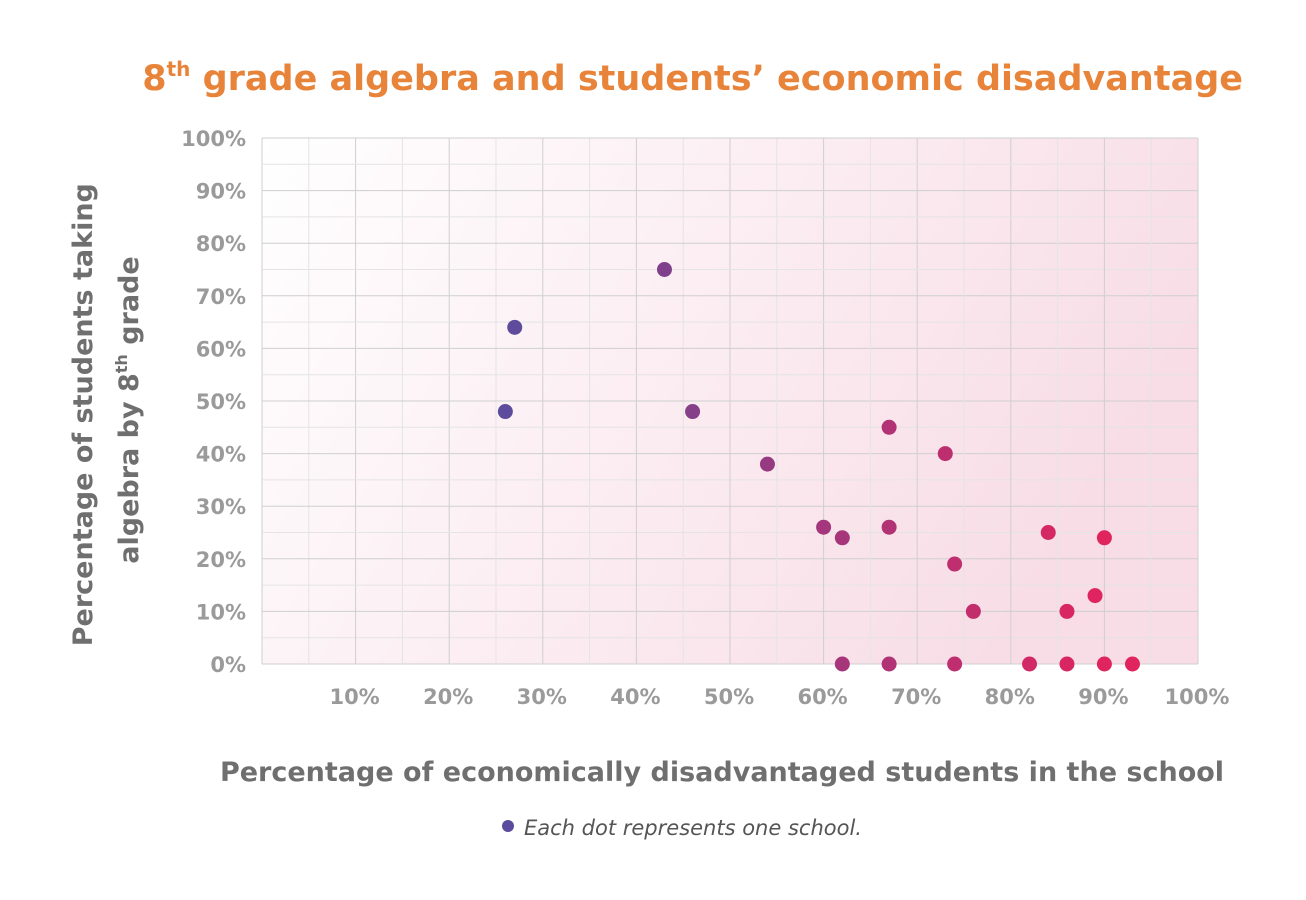  I want to click on y-axis-ticks: 0% 10% 20% 30% 40% 50% 60% 70% 80% 90% 100%, so click(213, 402).